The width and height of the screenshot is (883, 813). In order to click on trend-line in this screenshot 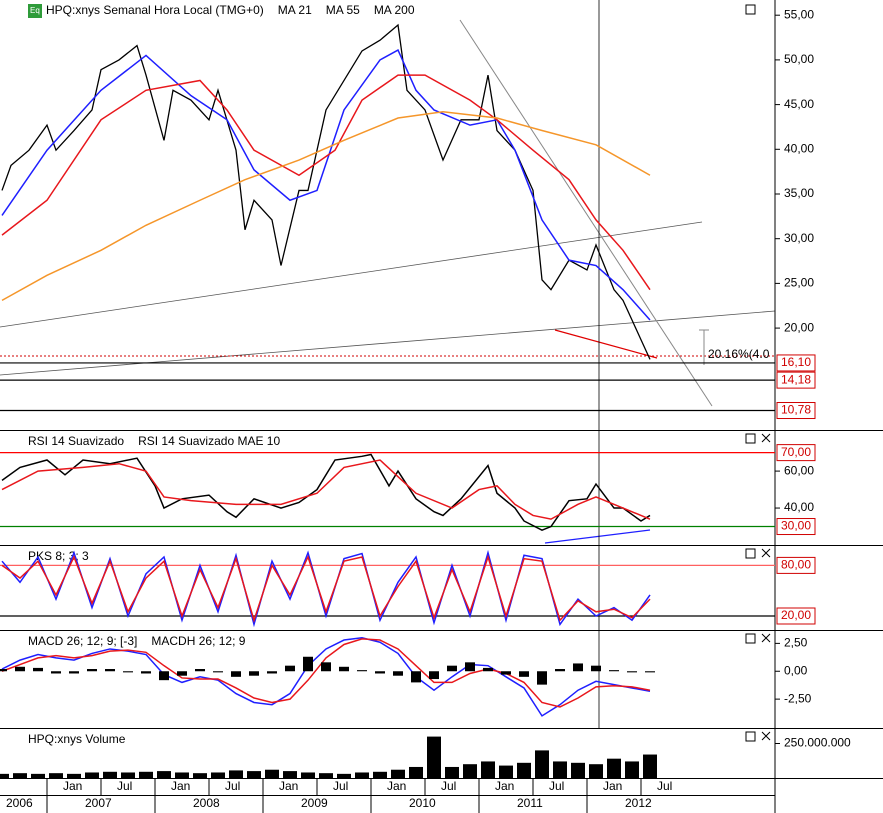, I will do `click(351, 274)`.